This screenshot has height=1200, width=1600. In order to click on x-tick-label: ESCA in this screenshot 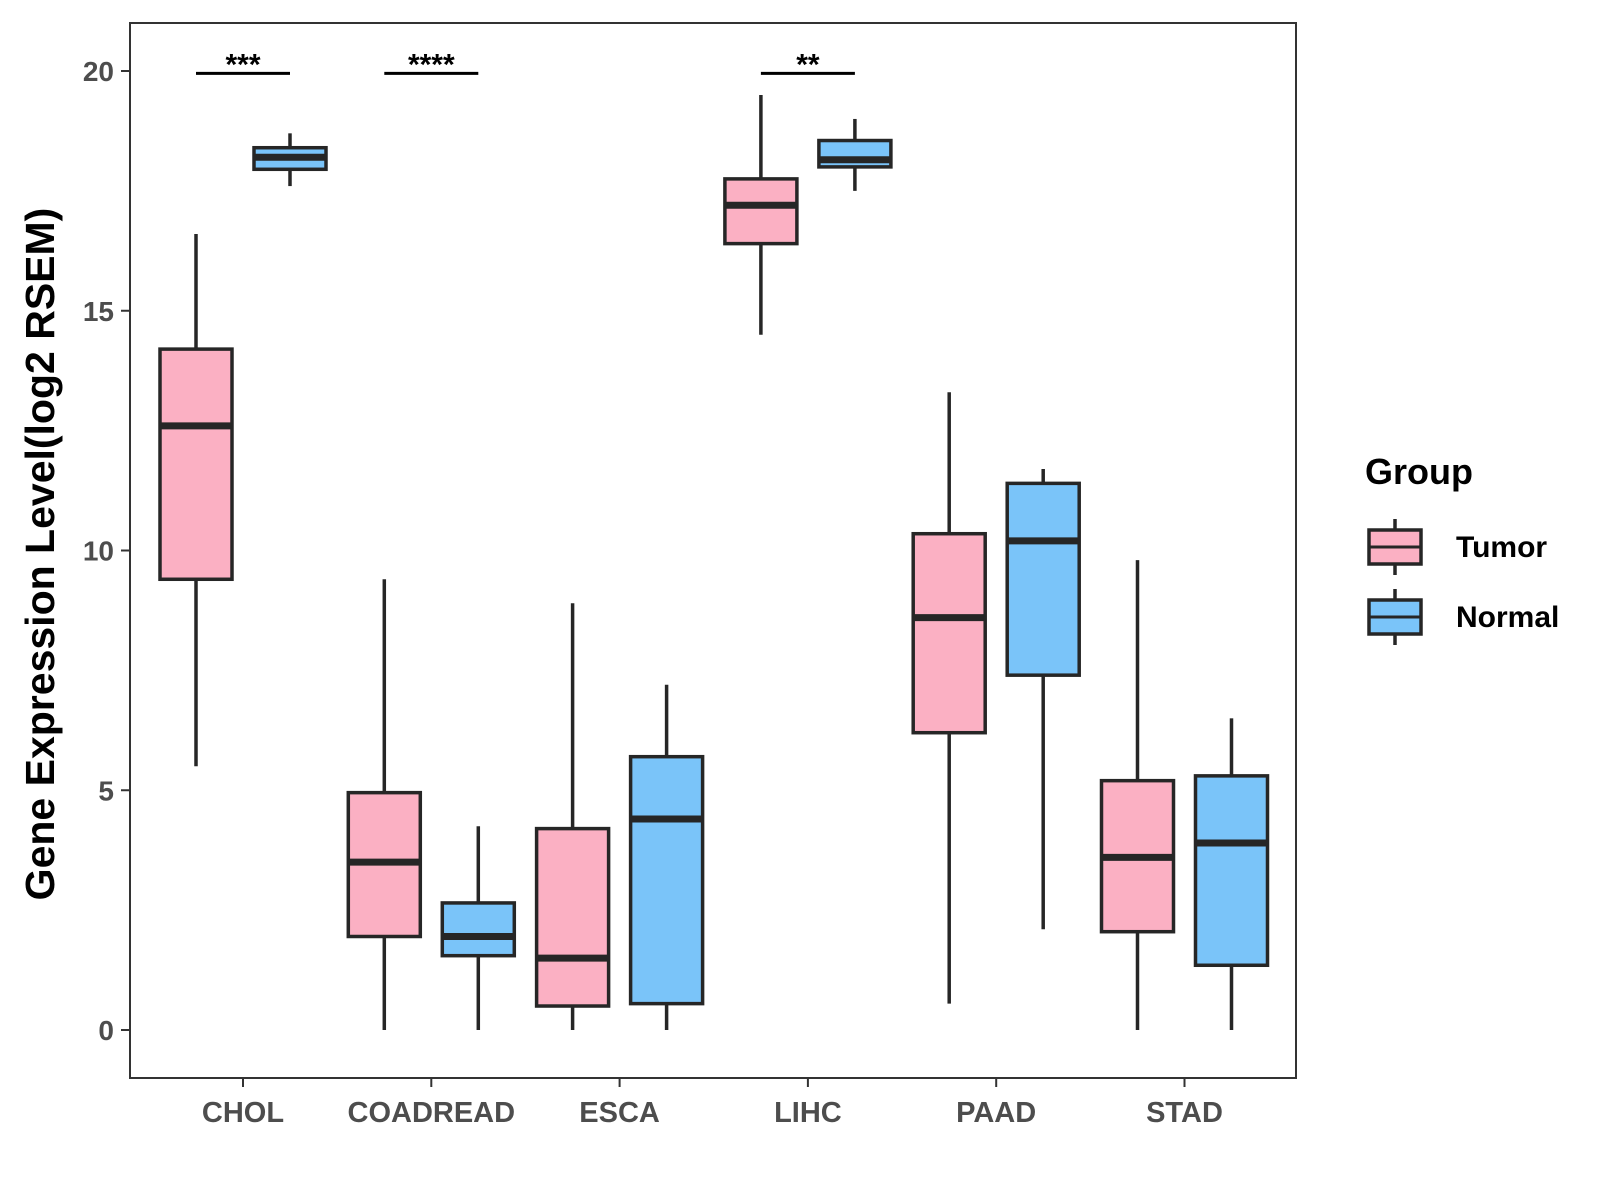, I will do `click(619, 1113)`.